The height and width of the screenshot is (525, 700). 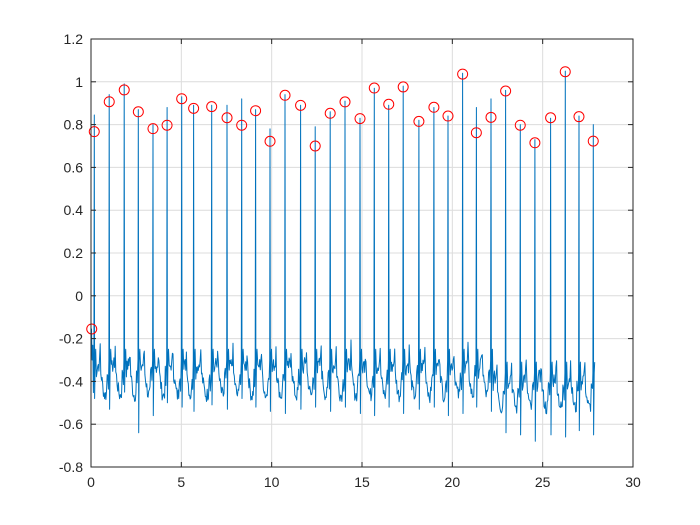 I want to click on y-tick-label: 1.2, so click(x=74, y=39).